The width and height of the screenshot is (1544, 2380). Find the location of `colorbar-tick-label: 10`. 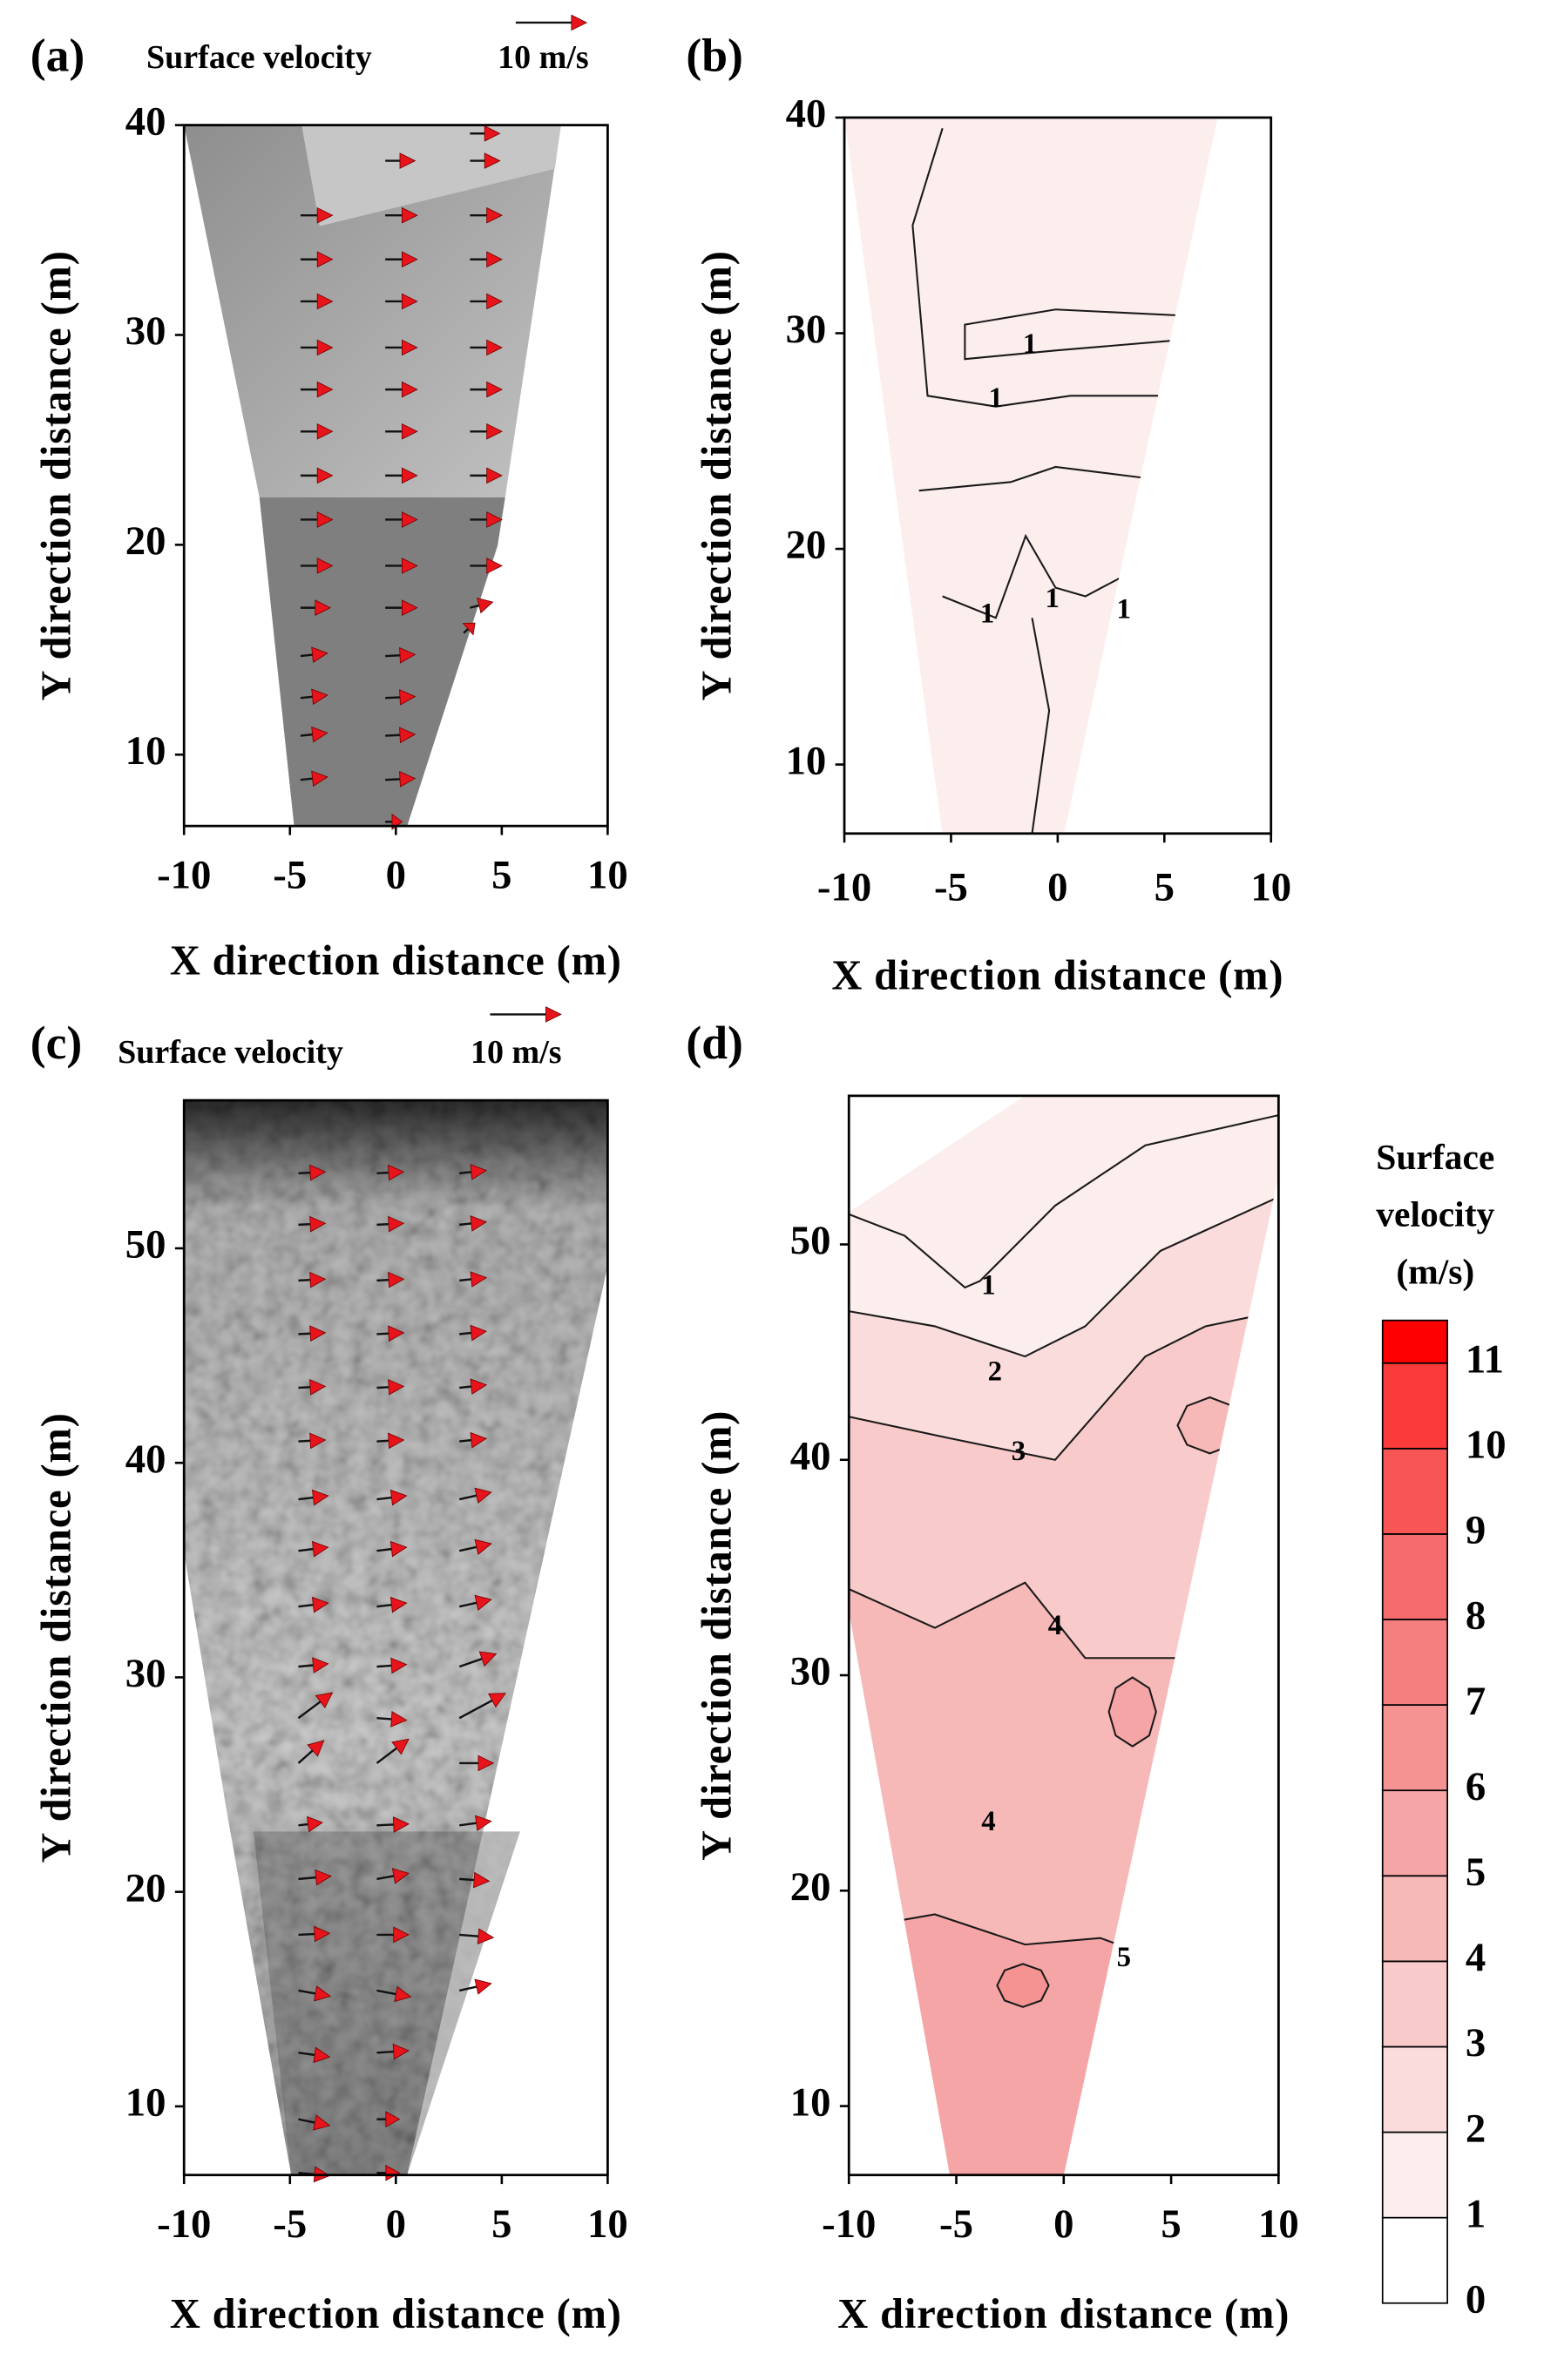

colorbar-tick-label: 10 is located at coordinates (1486, 1445).